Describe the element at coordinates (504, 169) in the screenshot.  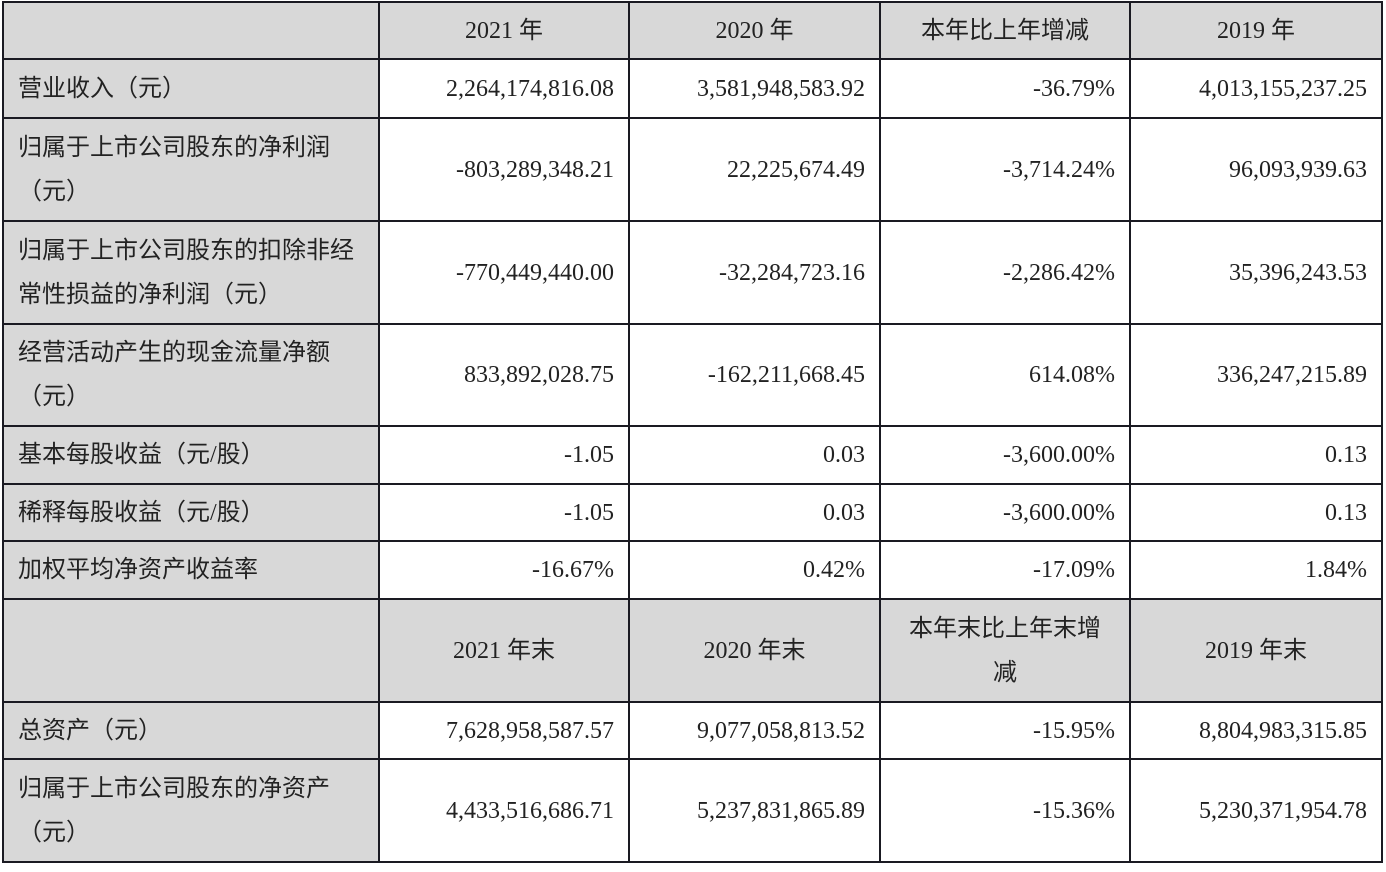
I see `cell-2021: -803,289,348.21` at that location.